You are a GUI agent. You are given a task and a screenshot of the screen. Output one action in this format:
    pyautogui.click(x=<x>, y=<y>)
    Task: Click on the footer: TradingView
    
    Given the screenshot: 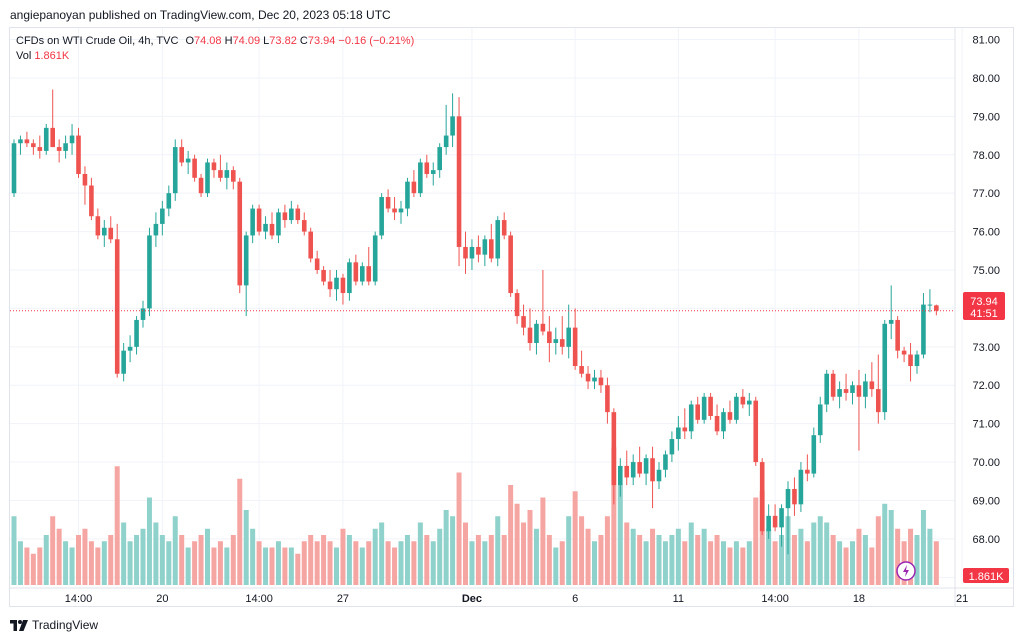 What is the action you would take?
    pyautogui.click(x=54, y=625)
    